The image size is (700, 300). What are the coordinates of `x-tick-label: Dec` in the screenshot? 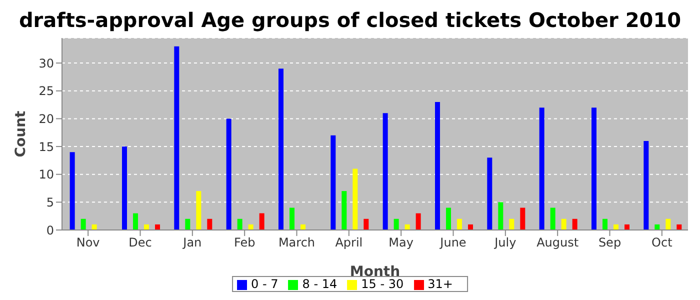 It's located at (140, 243).